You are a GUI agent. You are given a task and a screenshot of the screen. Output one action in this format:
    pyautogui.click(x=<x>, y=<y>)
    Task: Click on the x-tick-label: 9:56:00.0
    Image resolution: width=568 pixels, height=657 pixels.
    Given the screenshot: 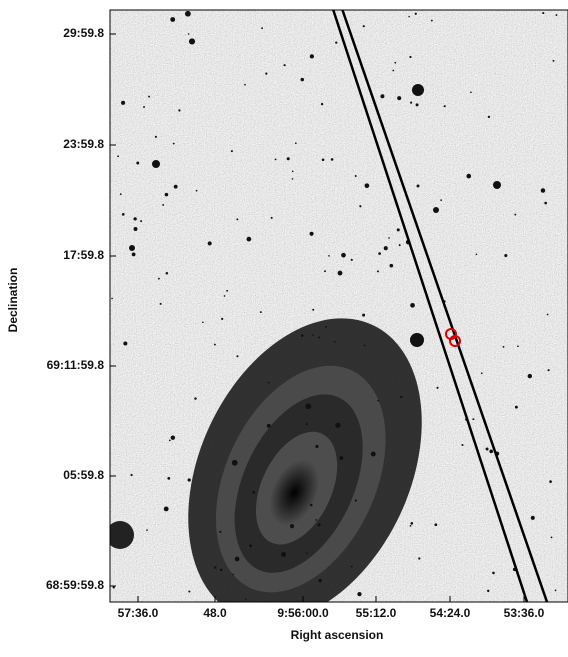 What is the action you would take?
    pyautogui.click(x=303, y=613)
    